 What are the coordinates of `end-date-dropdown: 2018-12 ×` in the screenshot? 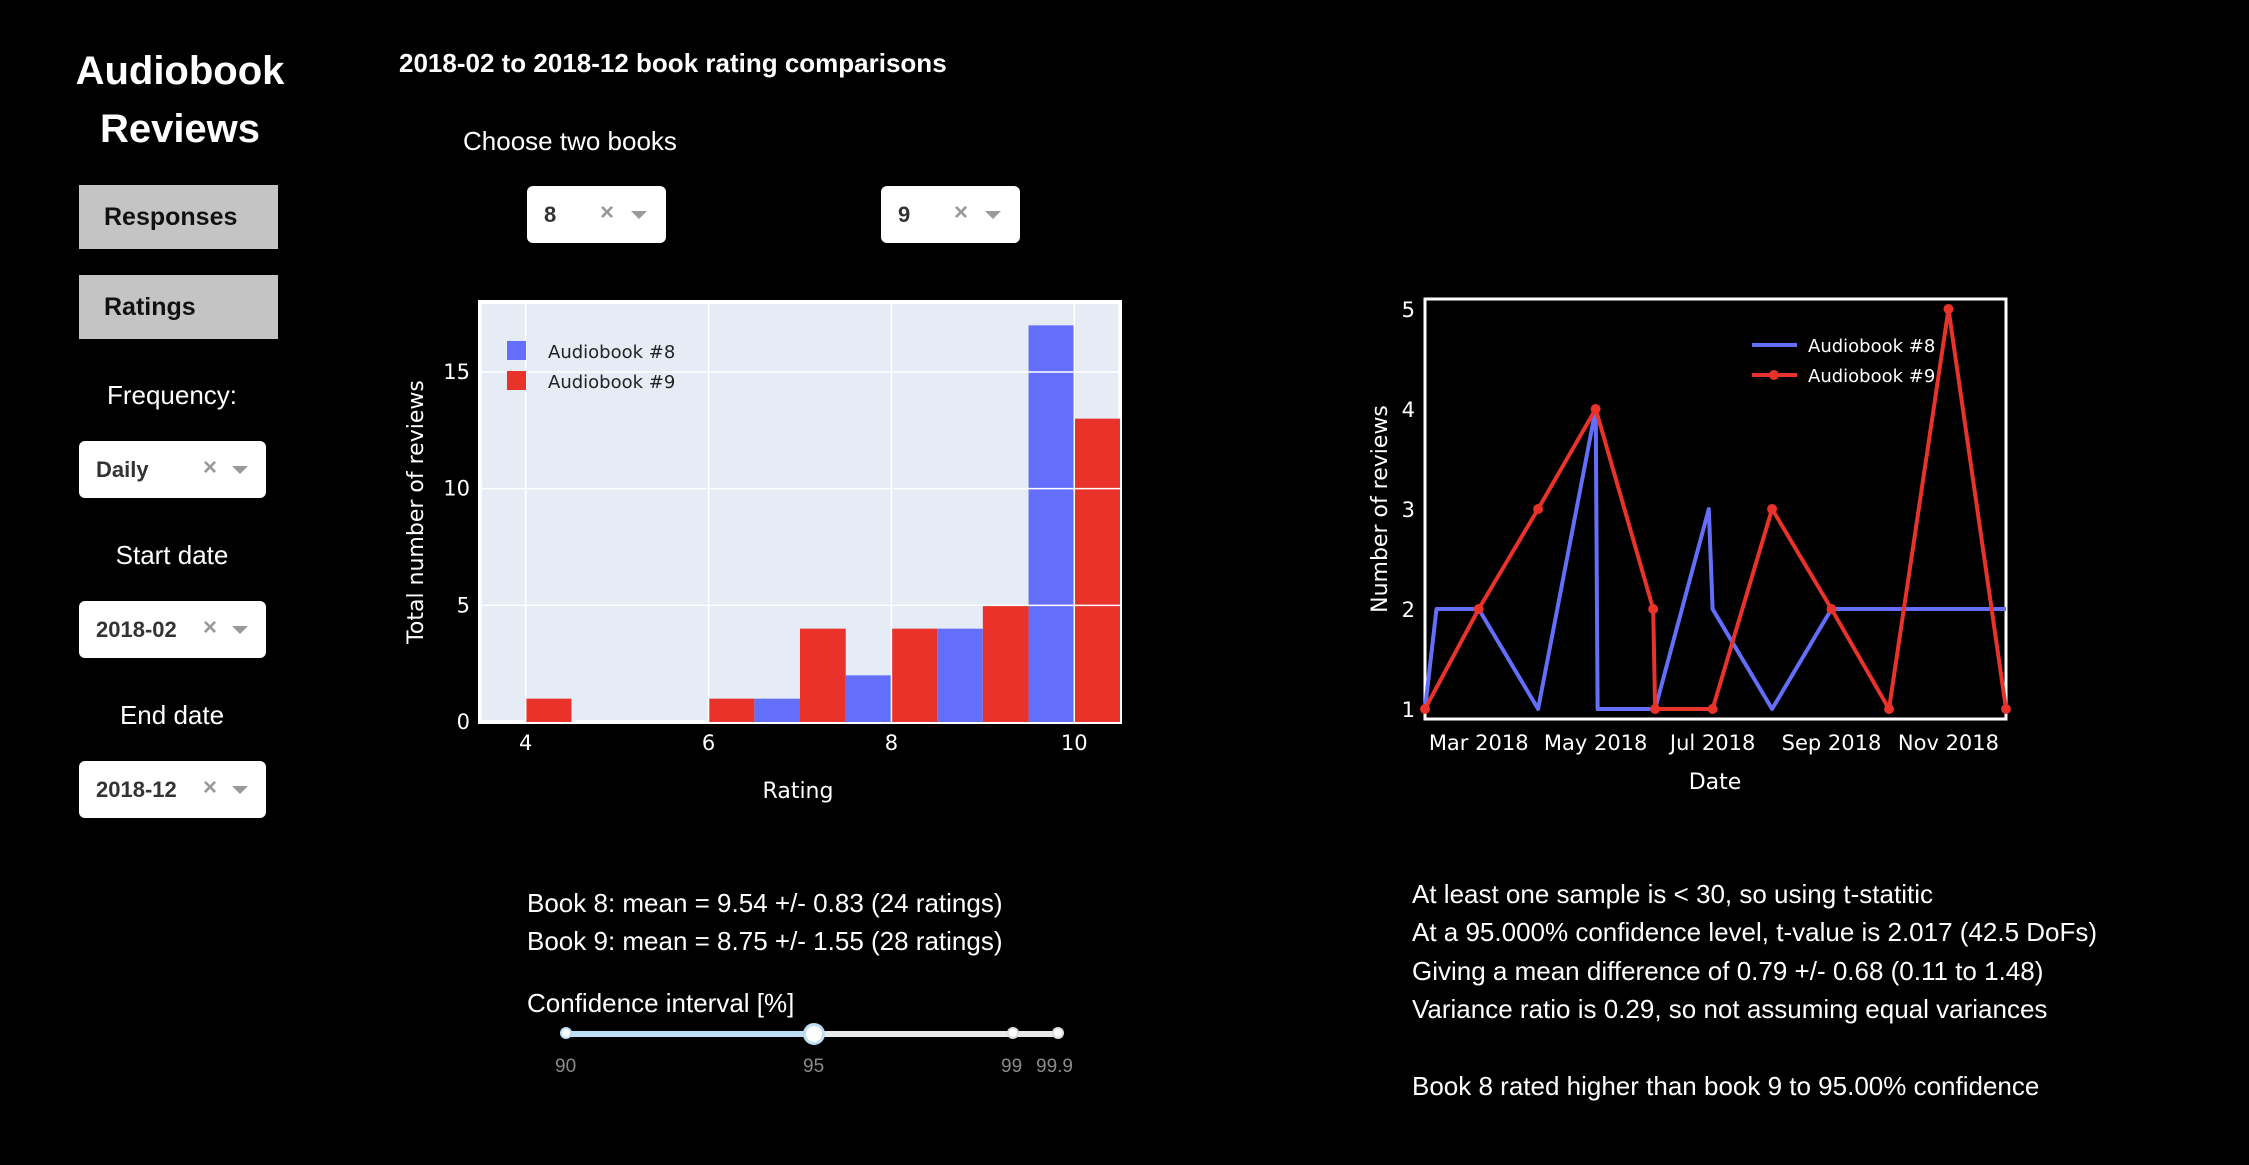 It's located at (172, 789).